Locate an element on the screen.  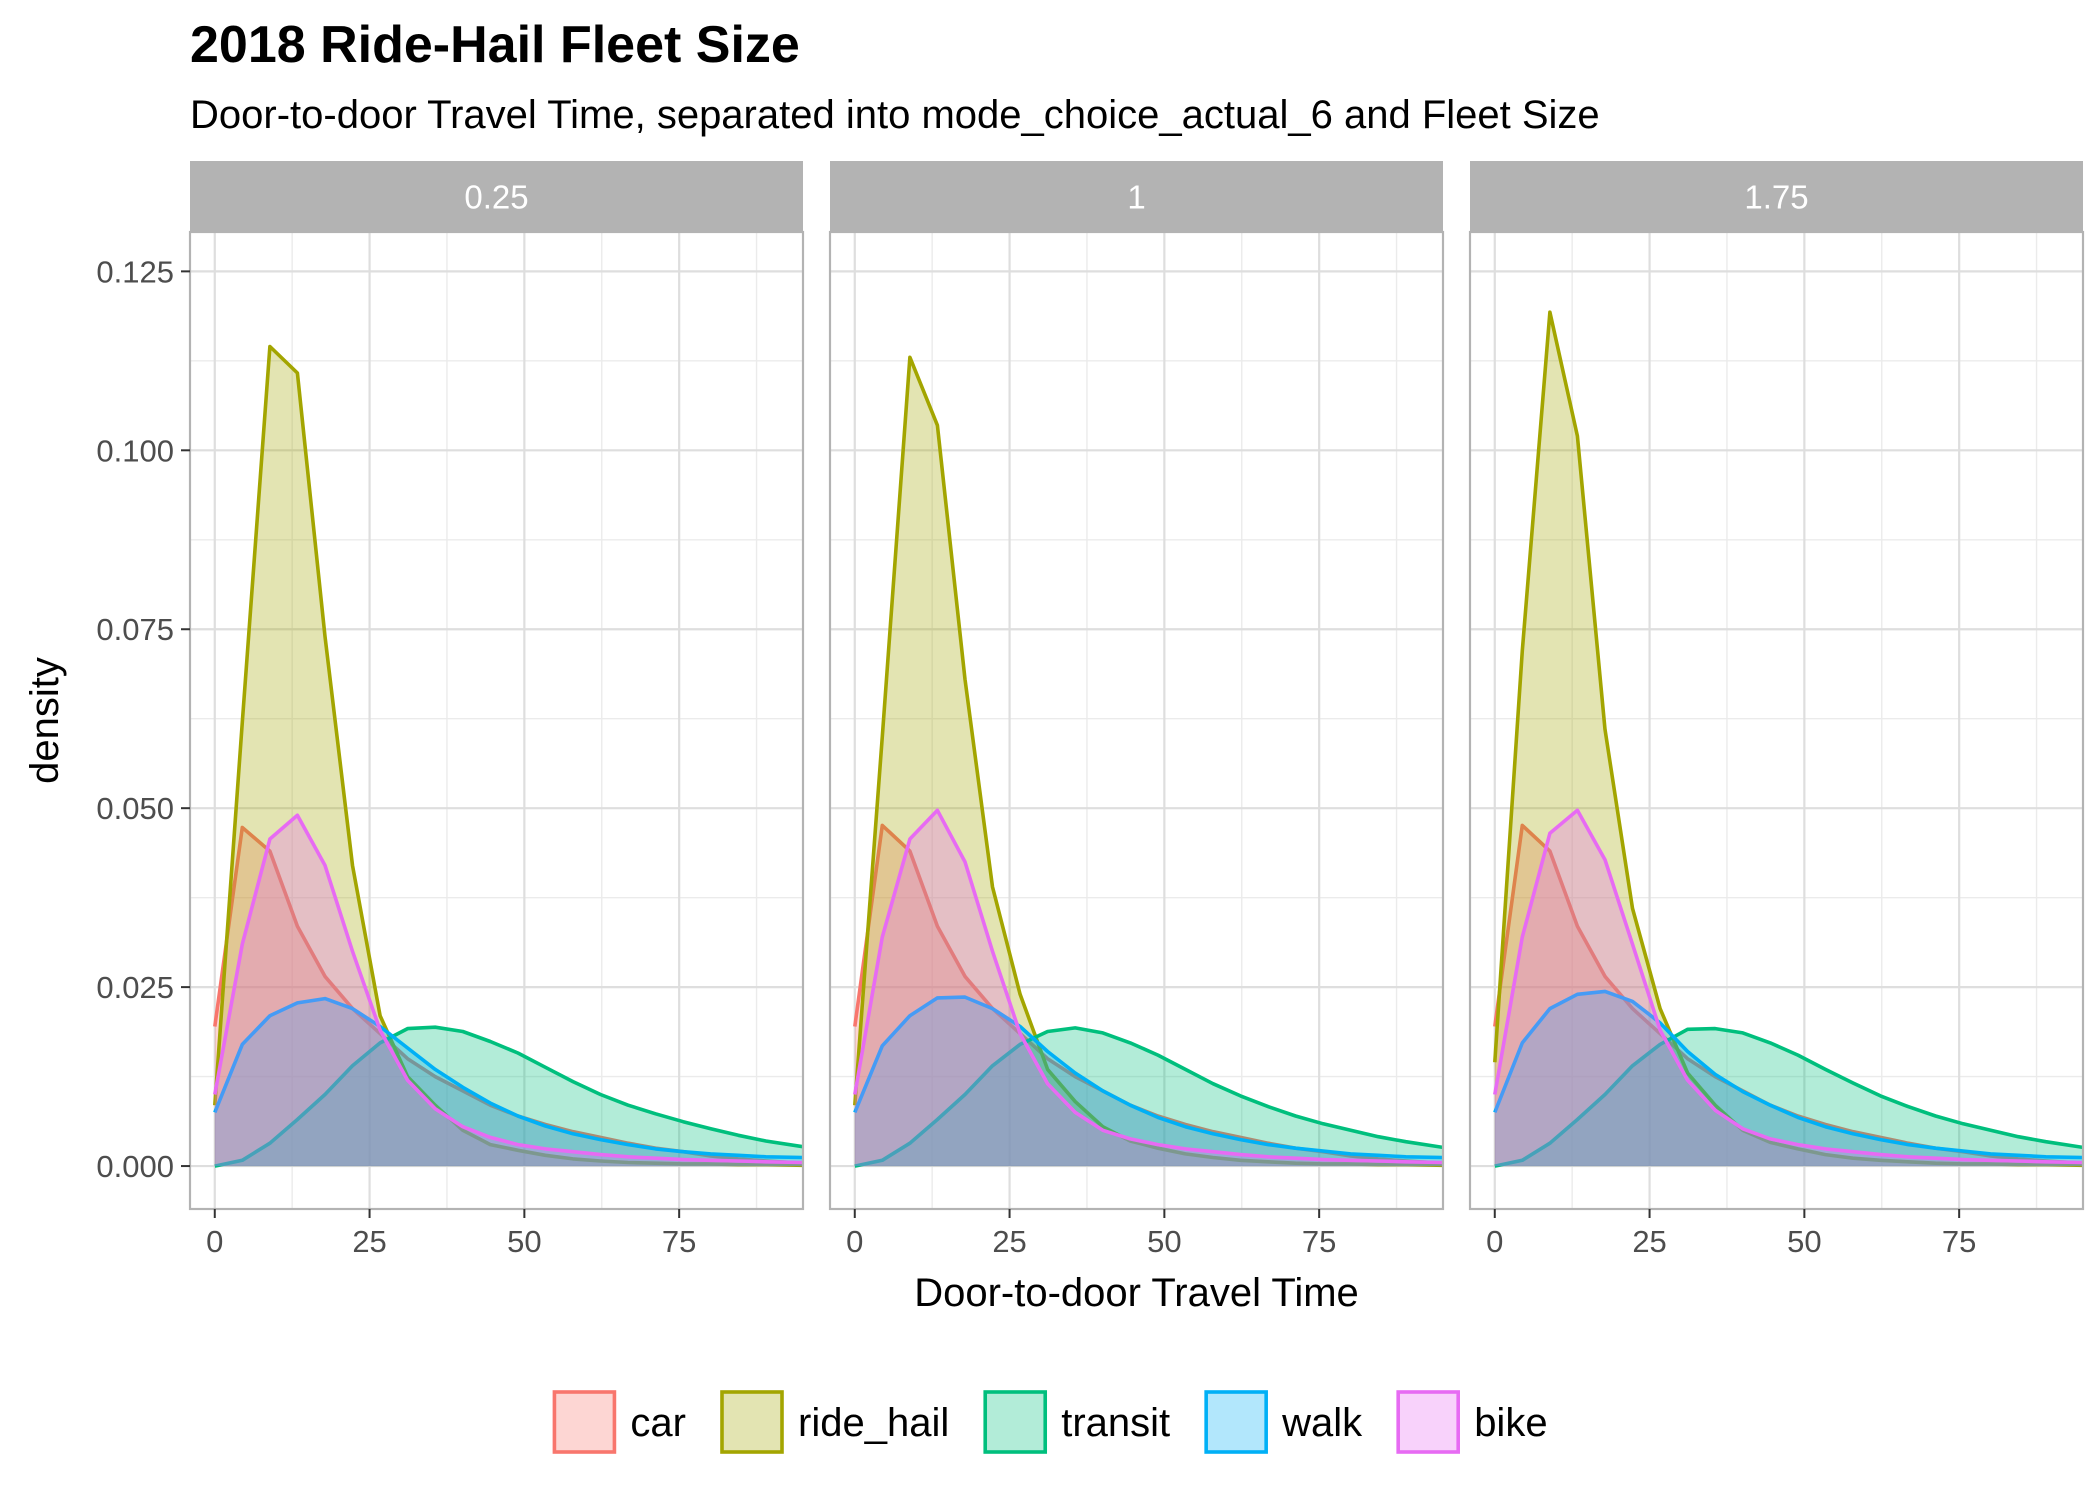
legend-item-car: car is located at coordinates (619, 1422).